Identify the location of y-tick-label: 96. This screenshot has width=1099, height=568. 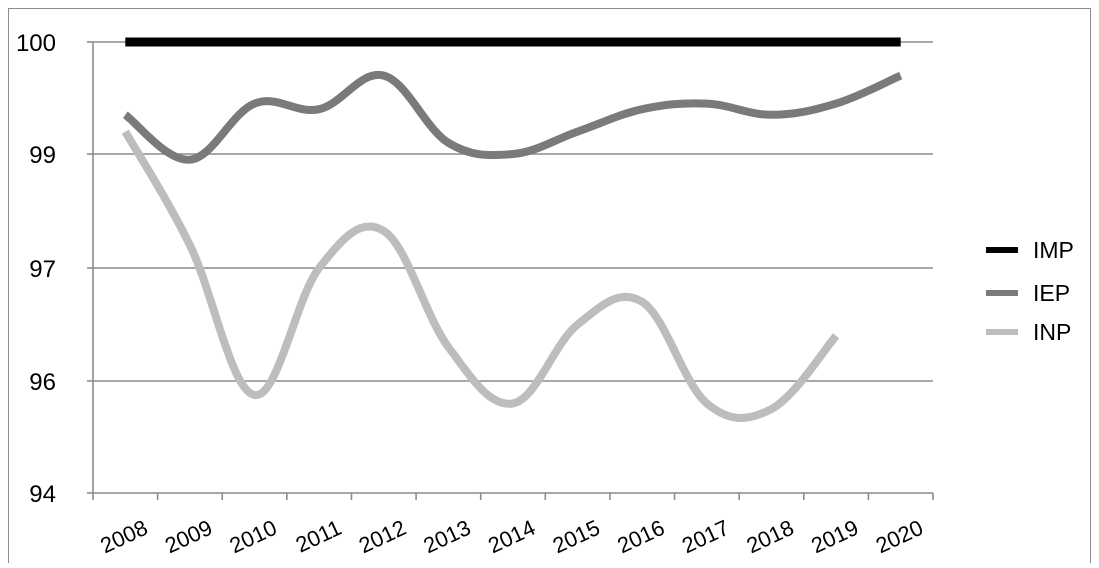
(42, 382).